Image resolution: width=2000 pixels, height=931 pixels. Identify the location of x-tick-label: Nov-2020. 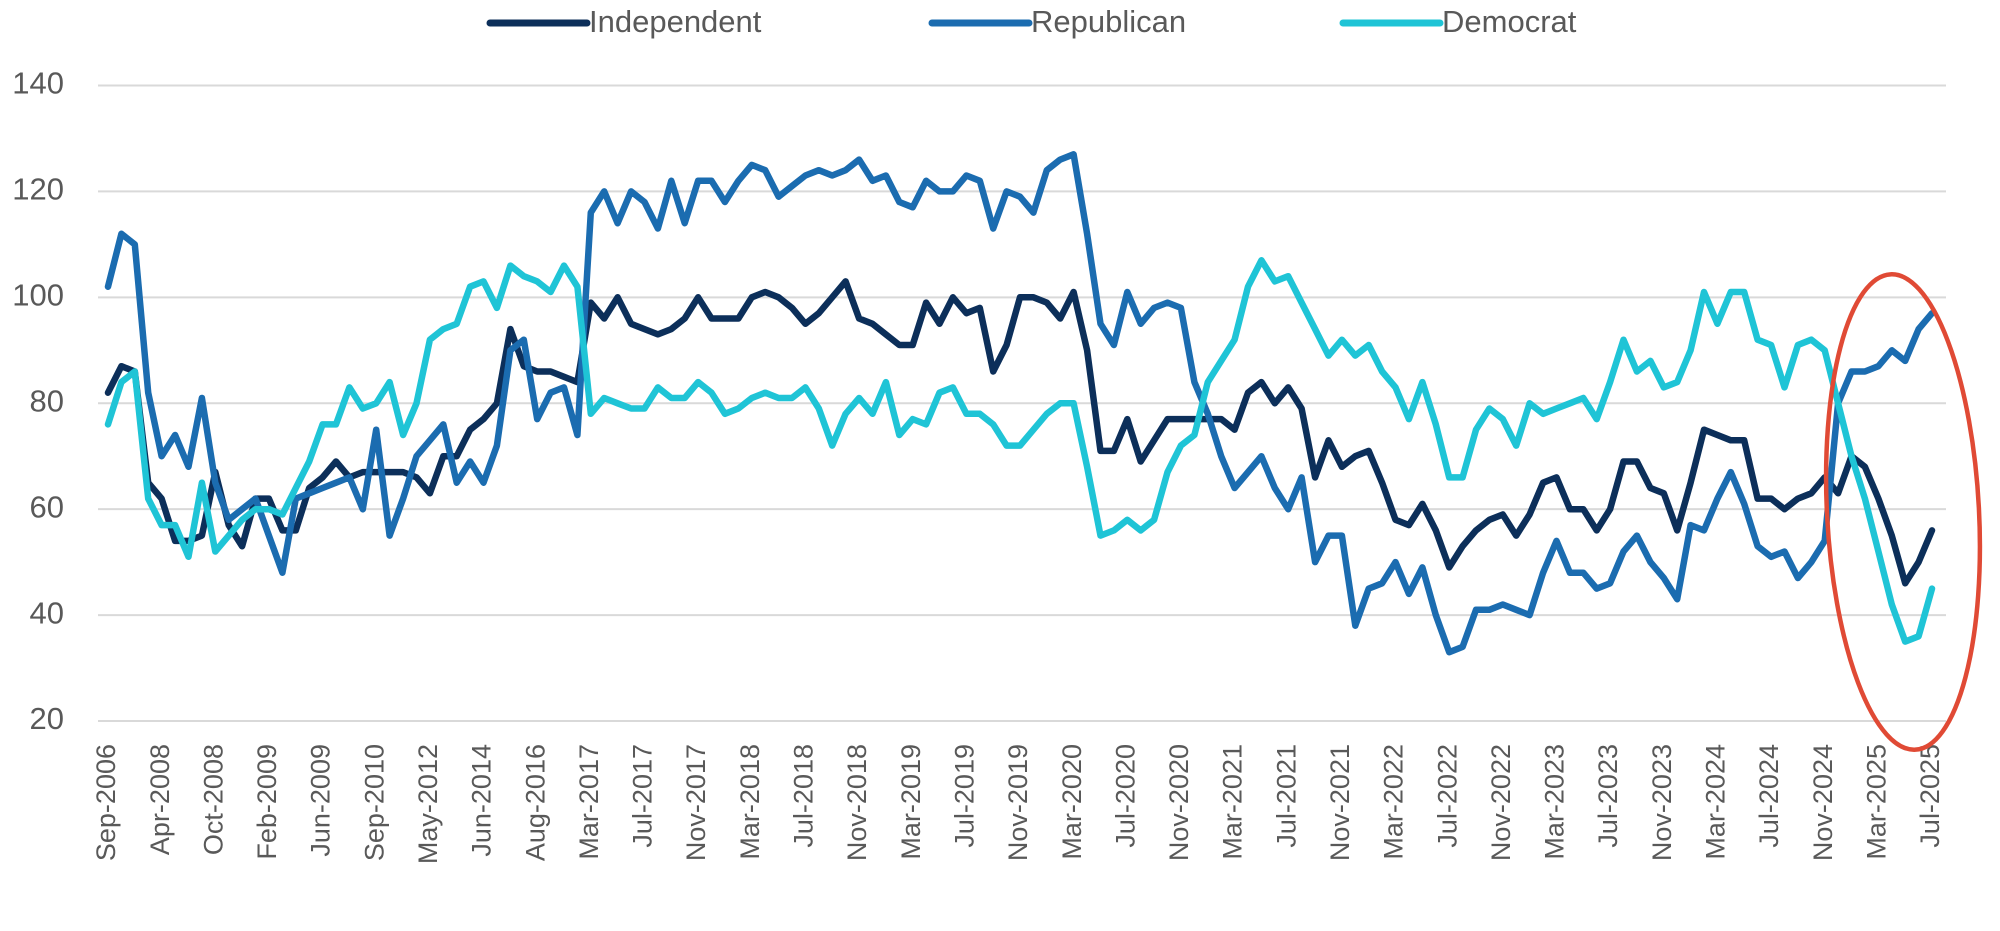
(1179, 802).